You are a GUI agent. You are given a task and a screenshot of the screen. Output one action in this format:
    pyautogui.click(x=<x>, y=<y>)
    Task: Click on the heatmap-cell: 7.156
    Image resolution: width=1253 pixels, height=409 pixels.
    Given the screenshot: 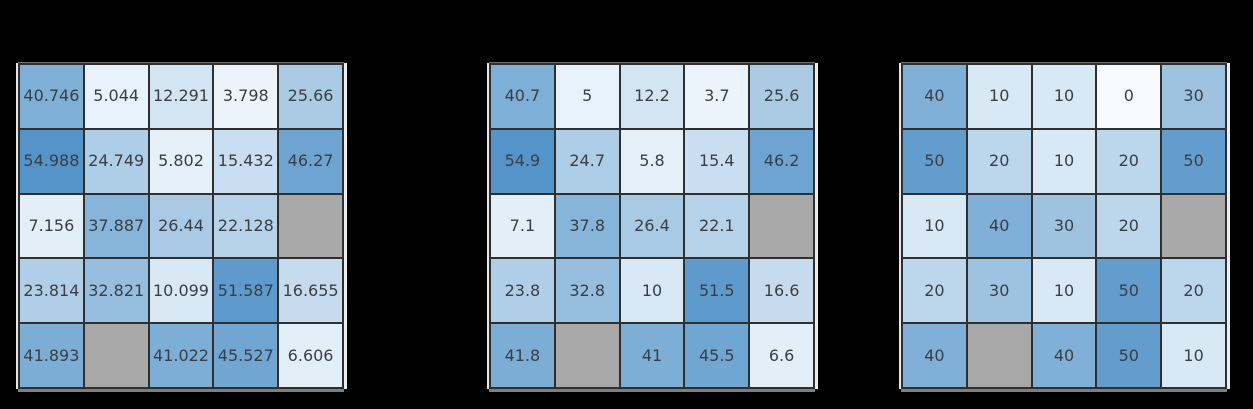 What is the action you would take?
    pyautogui.click(x=51, y=226)
    